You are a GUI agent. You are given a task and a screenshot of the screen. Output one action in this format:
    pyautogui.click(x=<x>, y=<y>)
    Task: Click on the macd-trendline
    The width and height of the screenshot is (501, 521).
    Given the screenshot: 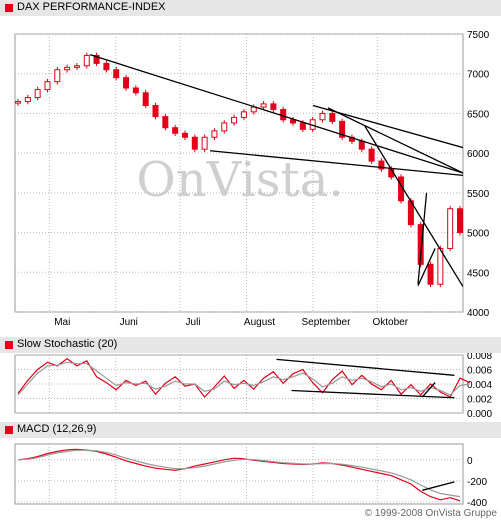 What is the action you would take?
    pyautogui.click(x=438, y=486)
    